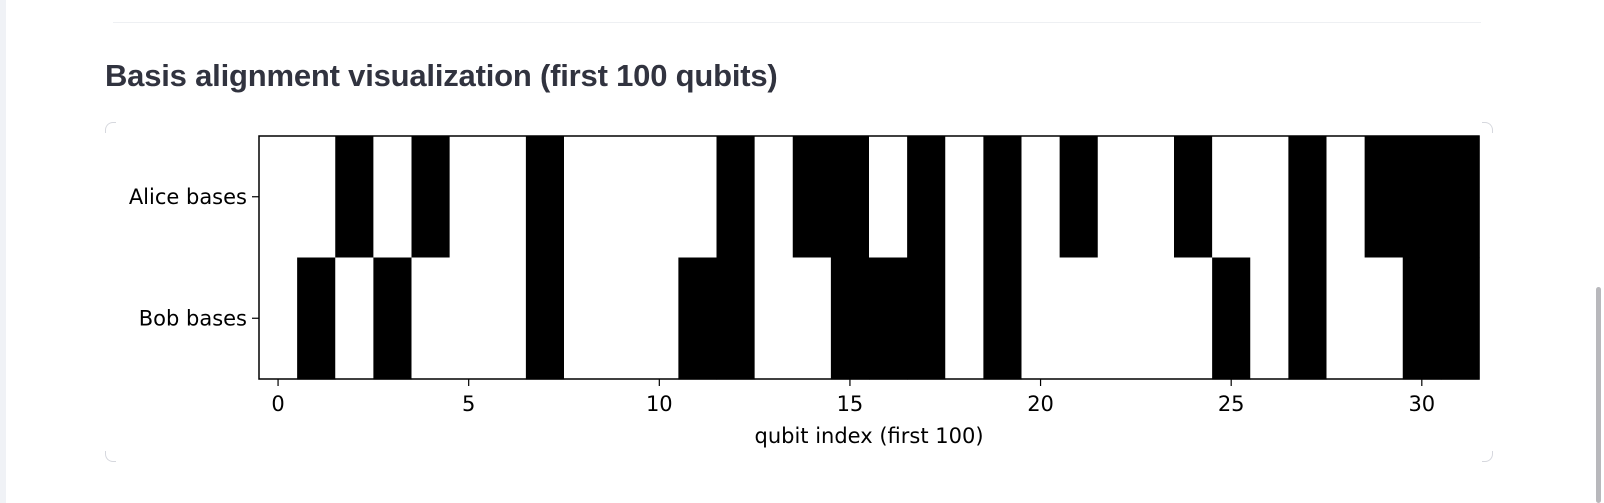 The image size is (1604, 503). I want to click on figure-corner-bottom-right, so click(1487, 456).